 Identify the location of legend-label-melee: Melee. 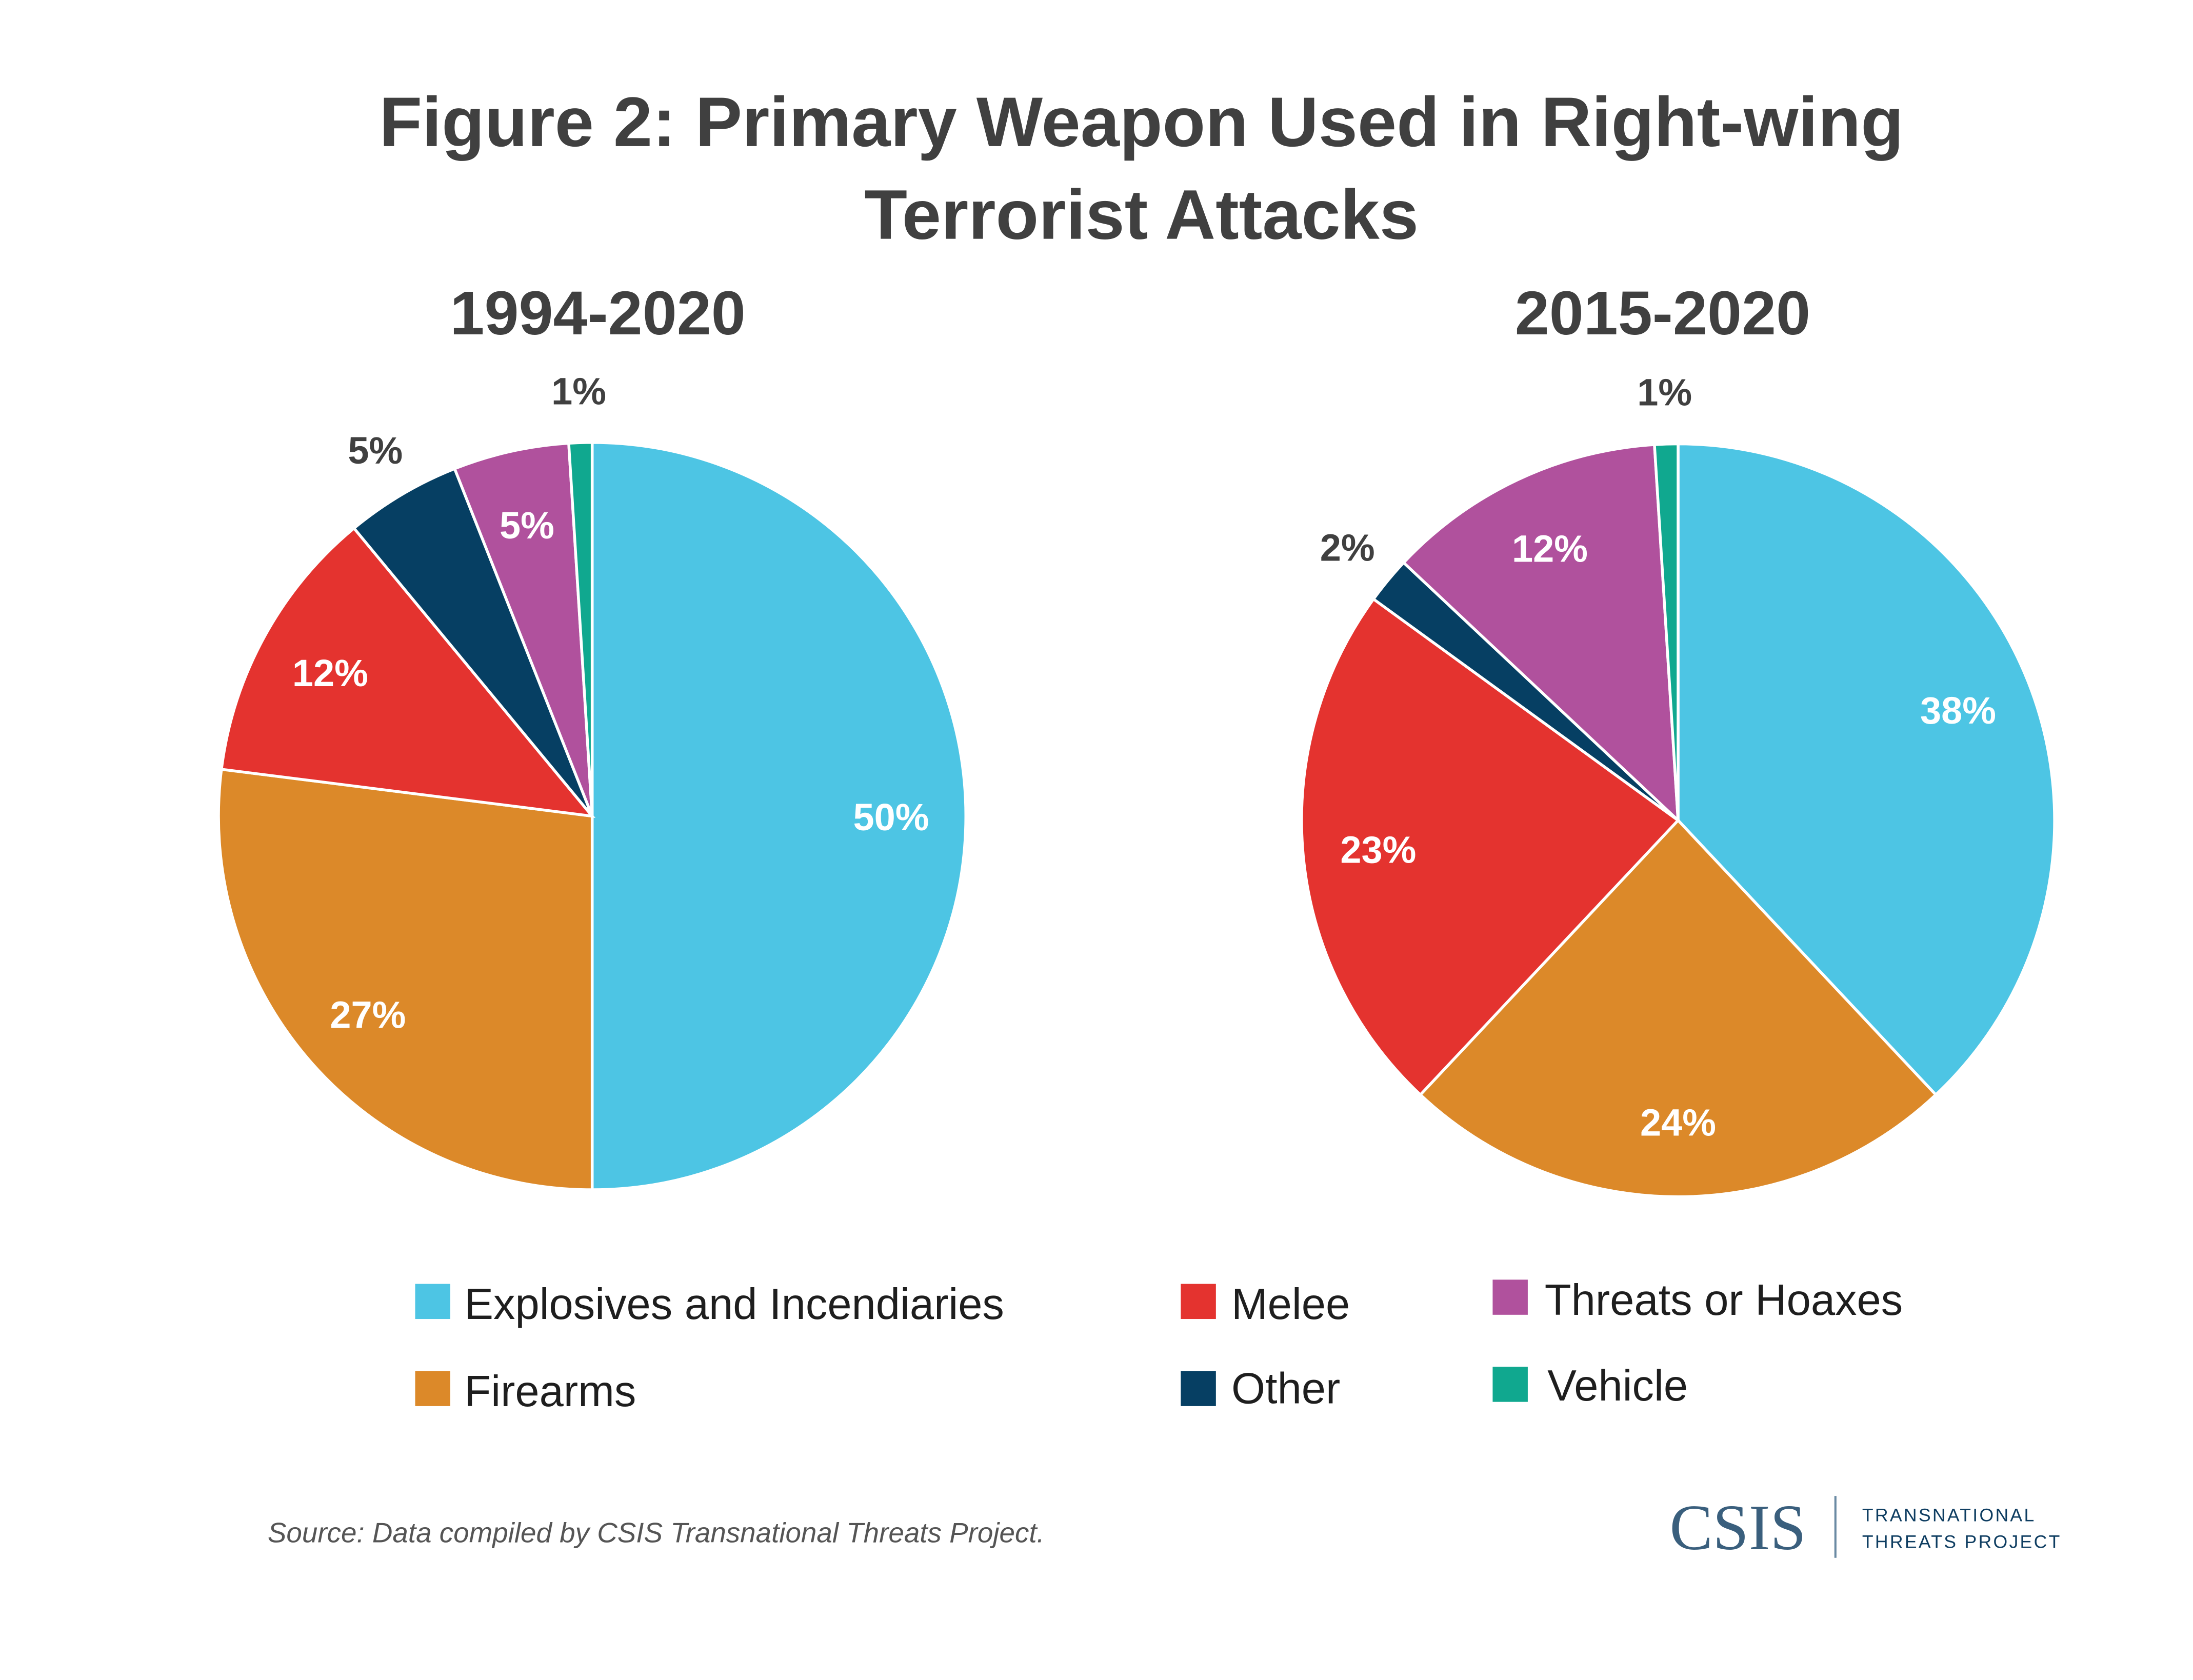
(1290, 1303).